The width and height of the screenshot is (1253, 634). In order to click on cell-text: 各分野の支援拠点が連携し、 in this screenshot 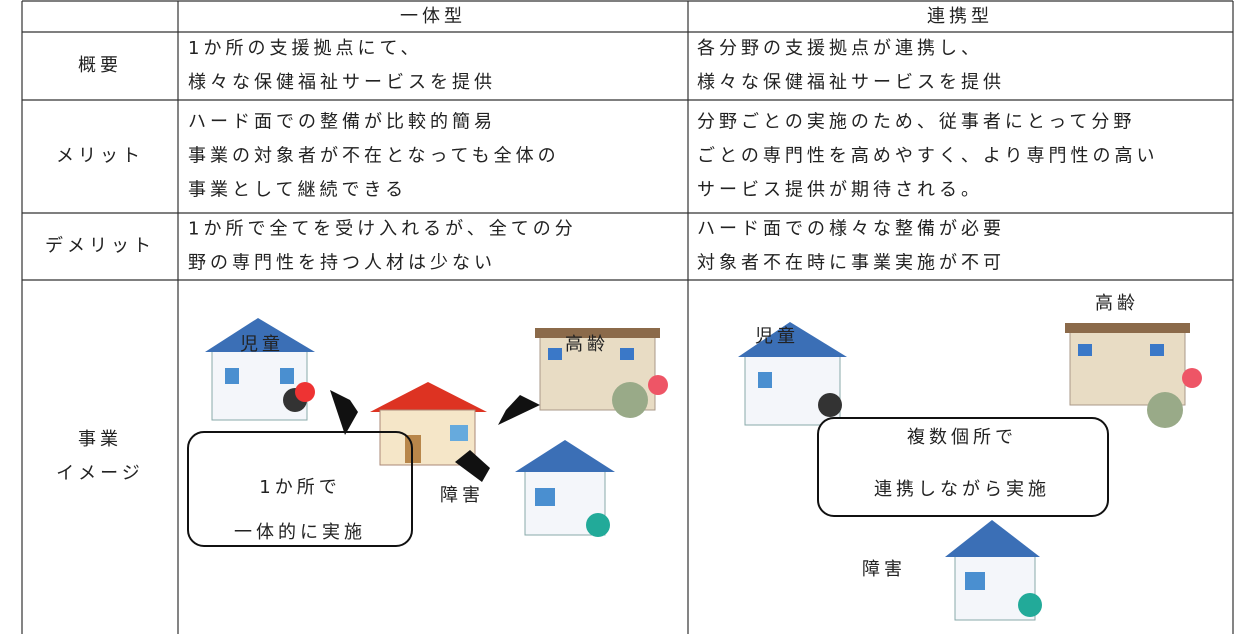, I will do `click(840, 48)`.